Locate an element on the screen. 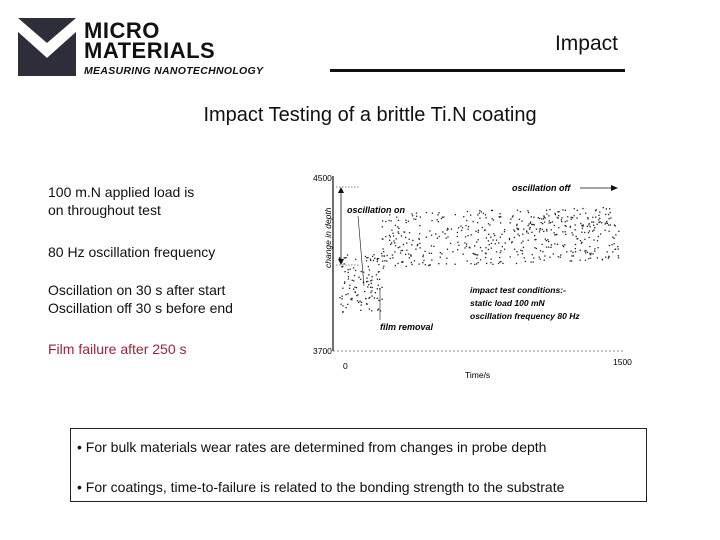 The height and width of the screenshot is (540, 720). note-load-line1: 100 m.N applied load is is located at coordinates (121, 192).